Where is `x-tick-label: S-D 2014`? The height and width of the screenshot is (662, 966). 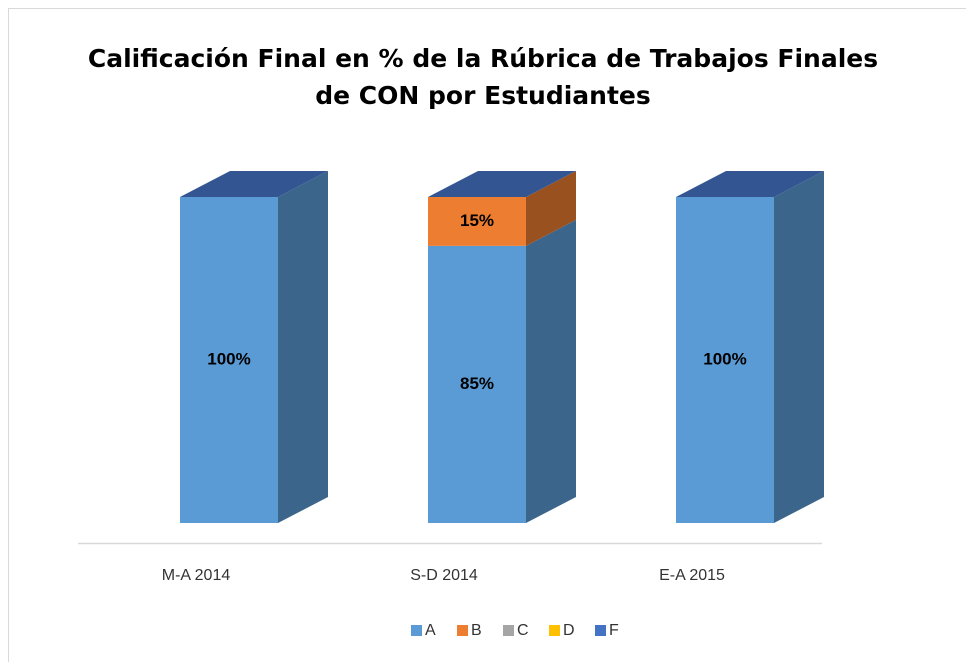
x-tick-label: S-D 2014 is located at coordinates (444, 575).